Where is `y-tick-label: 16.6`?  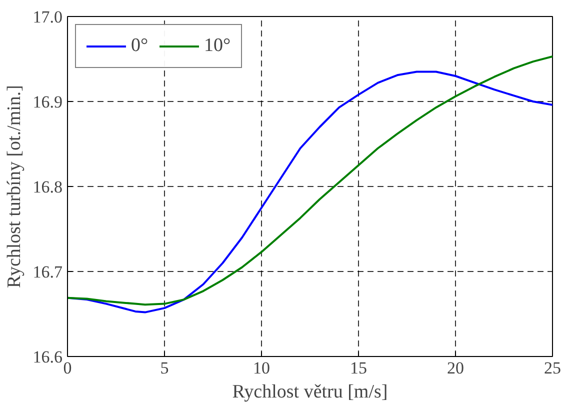 y-tick-label: 16.6 is located at coordinates (47, 357).